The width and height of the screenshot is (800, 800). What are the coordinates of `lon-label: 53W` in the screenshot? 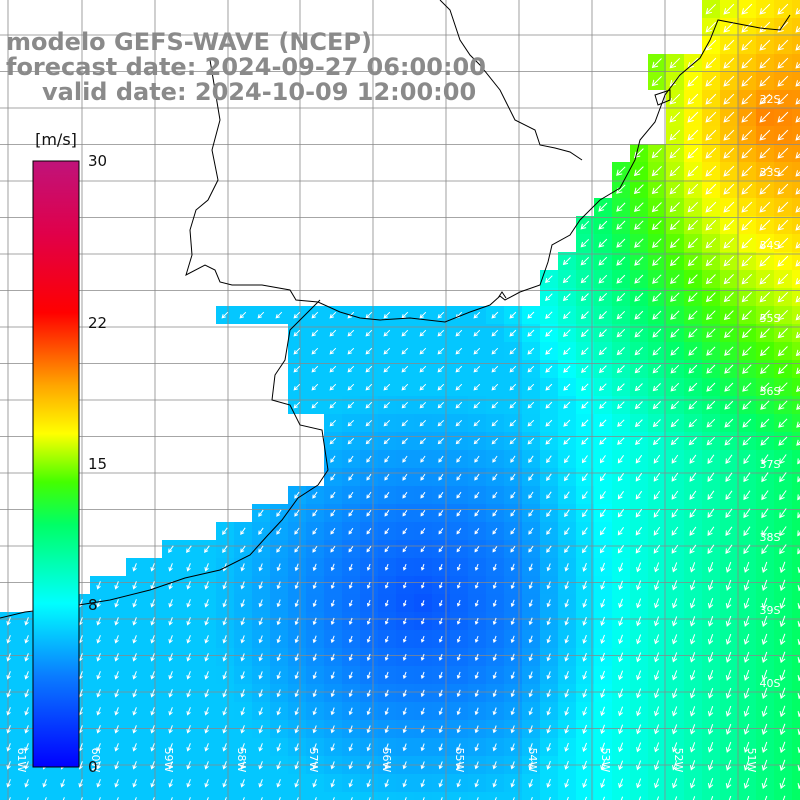 It's located at (605, 760).